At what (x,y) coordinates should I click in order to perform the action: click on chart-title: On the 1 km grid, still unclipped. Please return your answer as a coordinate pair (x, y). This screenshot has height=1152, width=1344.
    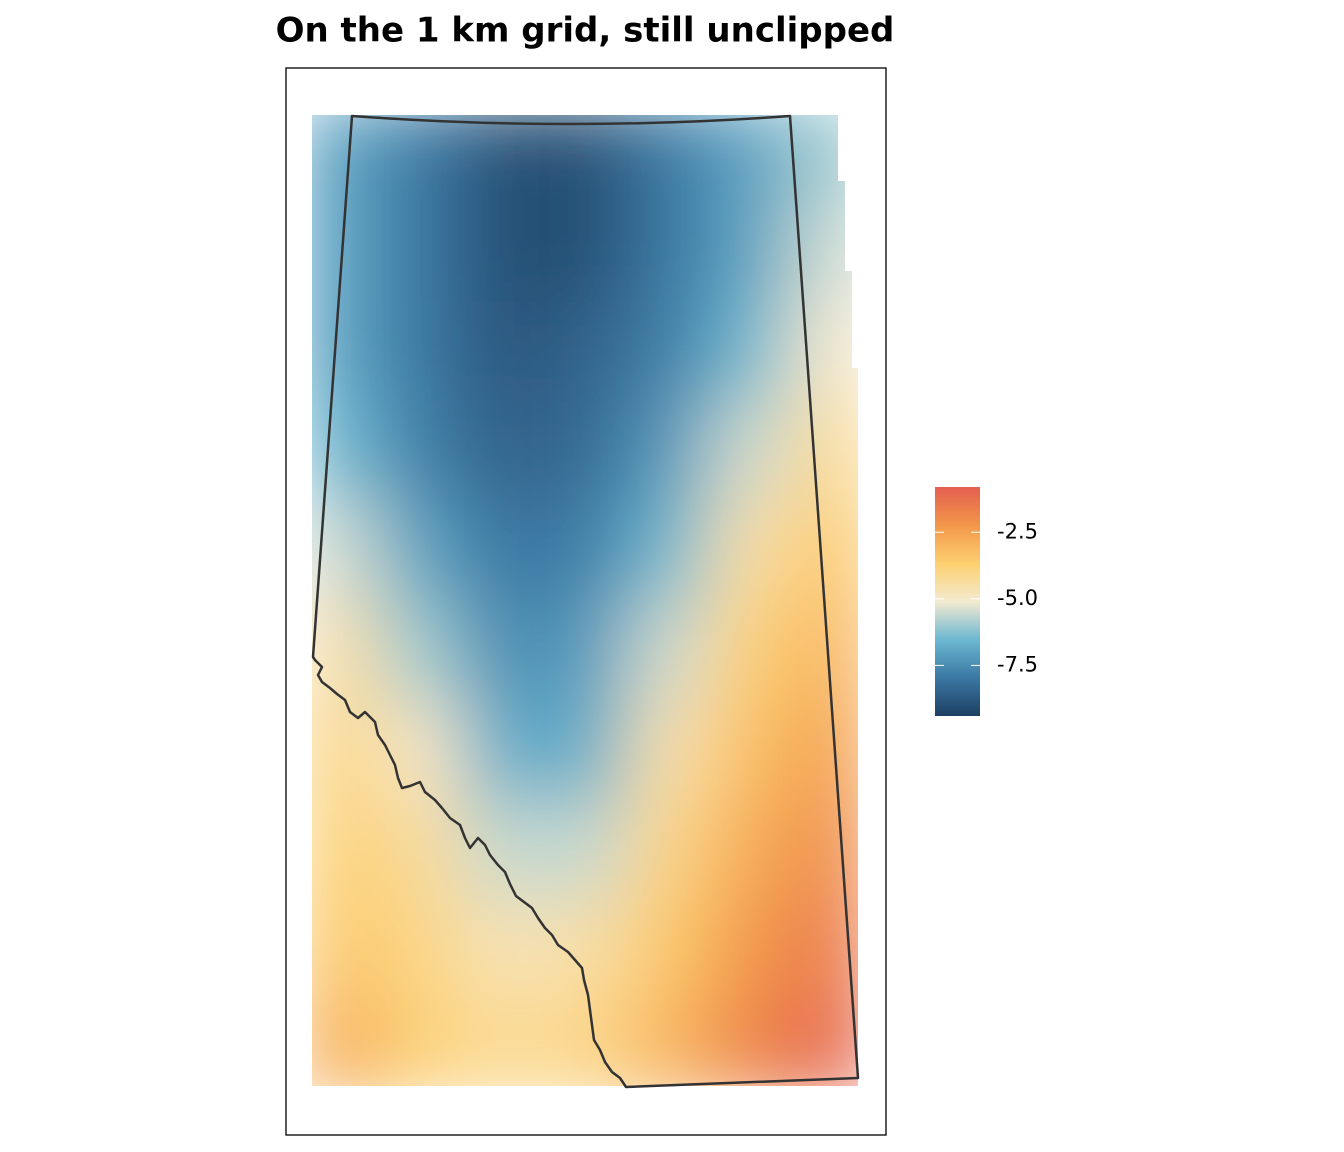
    Looking at the image, I should click on (585, 31).